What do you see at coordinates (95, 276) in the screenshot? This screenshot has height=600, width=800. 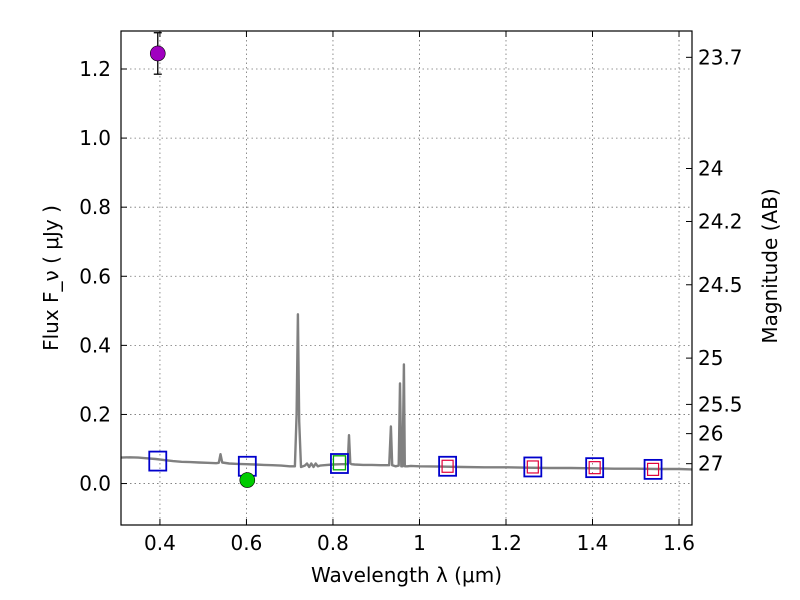 I see `y-tick-label: 0.6` at bounding box center [95, 276].